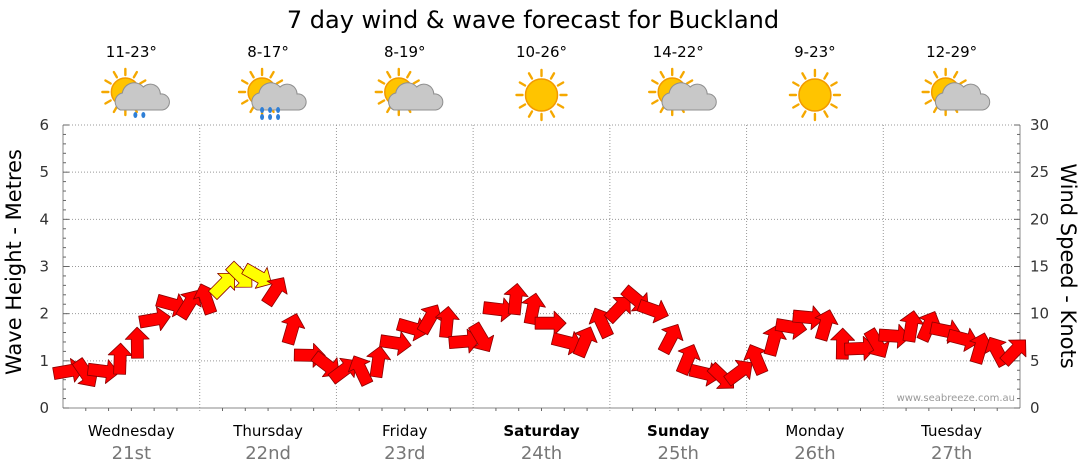  I want to click on left-tick-label: 5, so click(44, 172).